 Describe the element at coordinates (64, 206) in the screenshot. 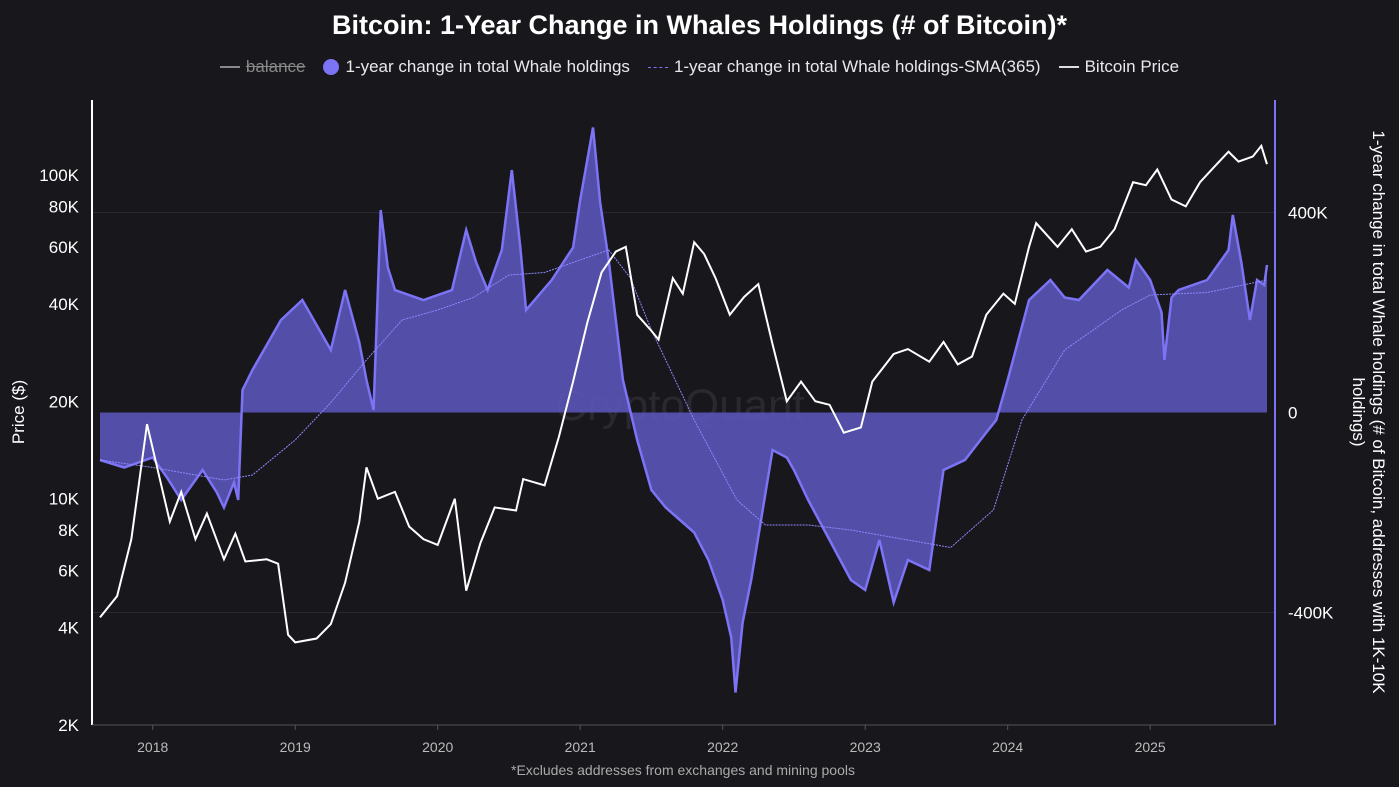

I see `left-tick-label: 80K` at that location.